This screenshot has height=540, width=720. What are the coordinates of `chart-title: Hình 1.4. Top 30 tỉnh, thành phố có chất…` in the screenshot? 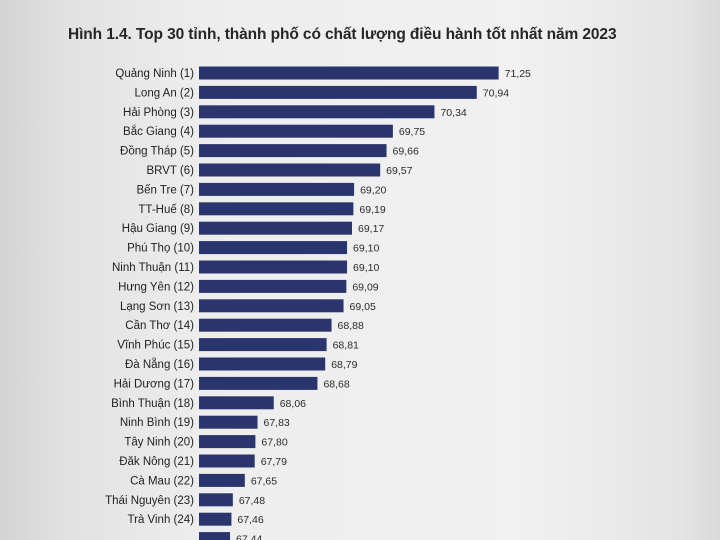 It's located at (342, 34).